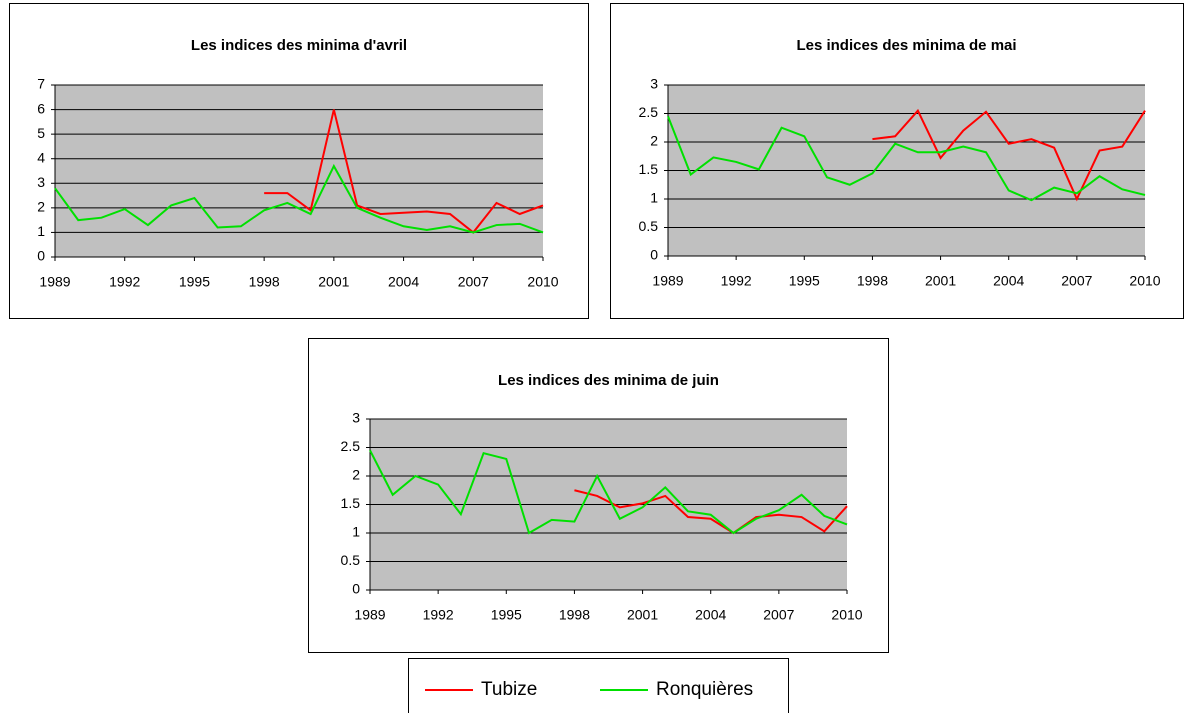  What do you see at coordinates (41, 133) in the screenshot?
I see `y-tick-label: 5` at bounding box center [41, 133].